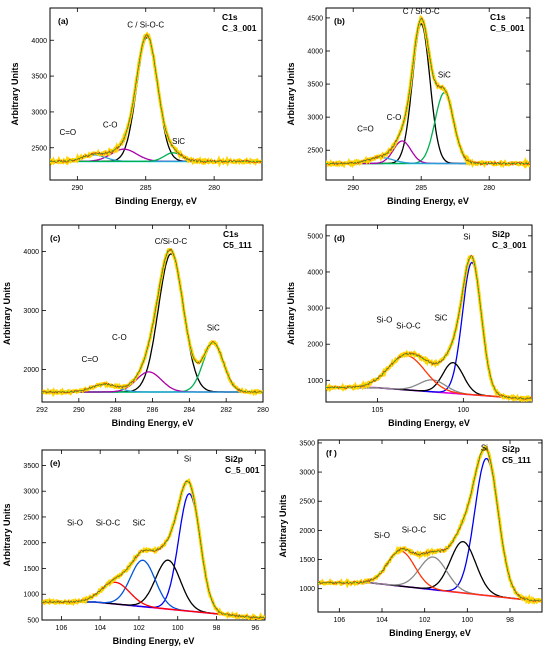  Describe the element at coordinates (42, 410) in the screenshot. I see `x-tick-label: 292` at that location.